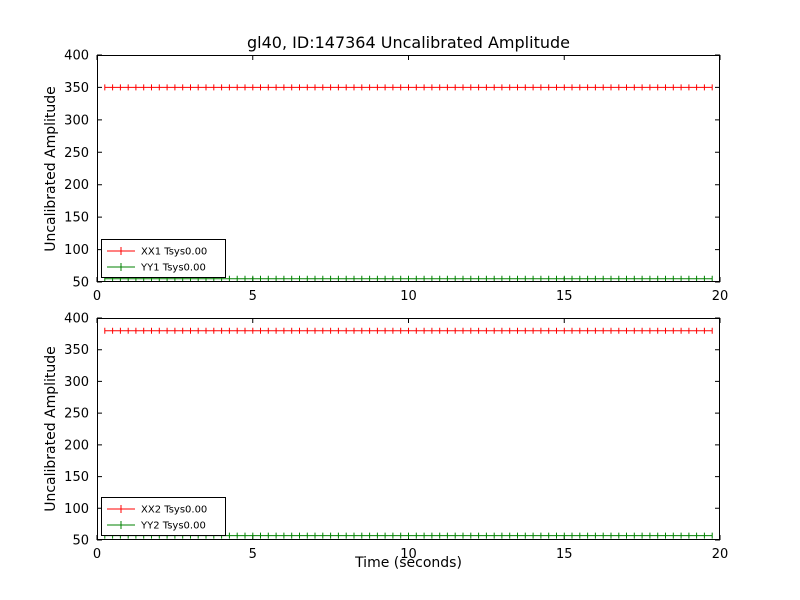  I want to click on figure-title: gl40, ID:147364 Uncalibrated Amplitude, so click(408, 42).